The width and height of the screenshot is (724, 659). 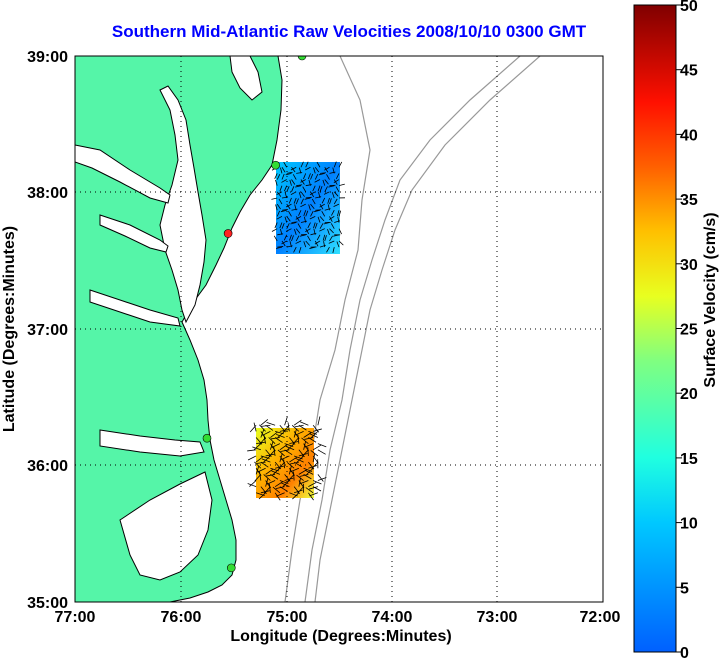 What do you see at coordinates (710, 299) in the screenshot?
I see `colorbar-label: Surface Velocity (cm/s)` at bounding box center [710, 299].